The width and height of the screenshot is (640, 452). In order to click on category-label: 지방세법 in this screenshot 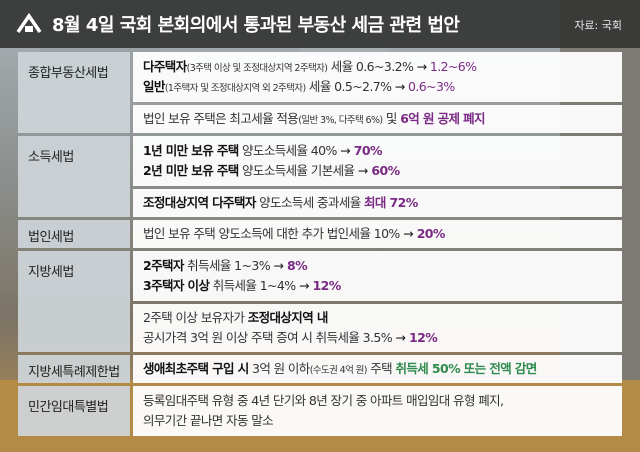, I will do `click(74, 301)`.